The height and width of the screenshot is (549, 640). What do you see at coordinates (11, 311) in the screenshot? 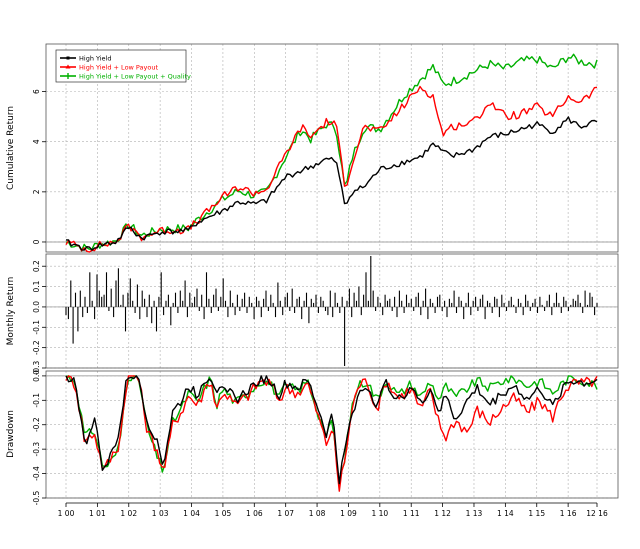
I see `monthly-return-axis-label: Monthly Return` at bounding box center [11, 311].